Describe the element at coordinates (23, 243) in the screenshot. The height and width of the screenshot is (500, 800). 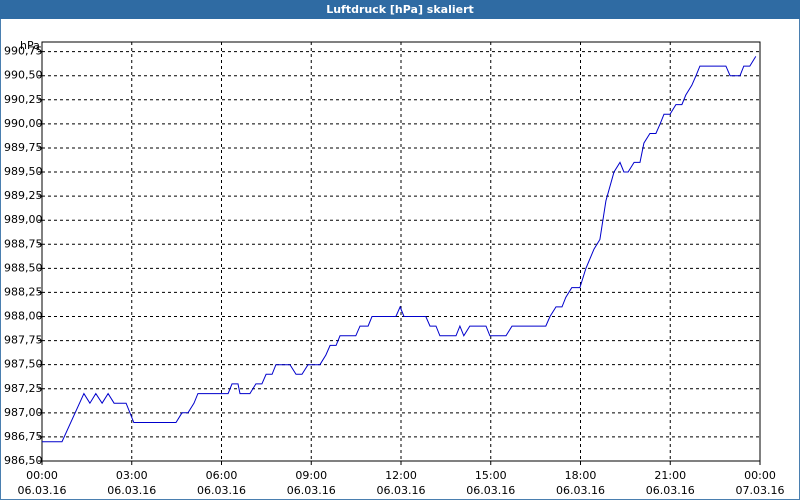
I see `y-tick-label: 988,75` at that location.